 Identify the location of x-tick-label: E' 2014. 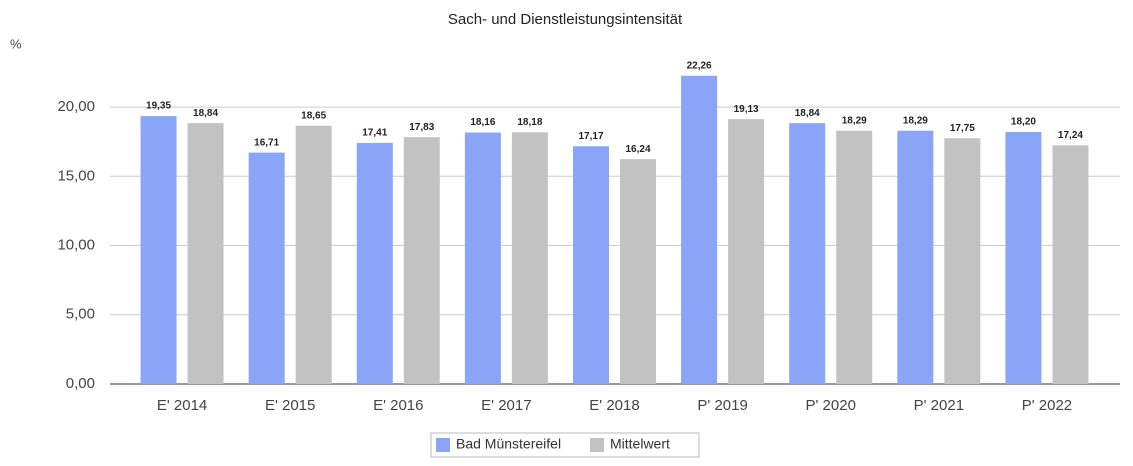
(182, 405).